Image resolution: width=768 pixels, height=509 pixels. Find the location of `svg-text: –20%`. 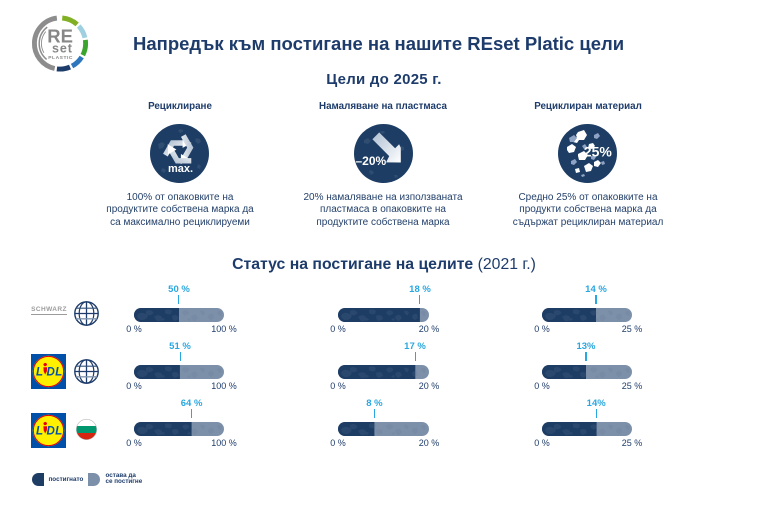

svg-text: –20% is located at coordinates (371, 161).